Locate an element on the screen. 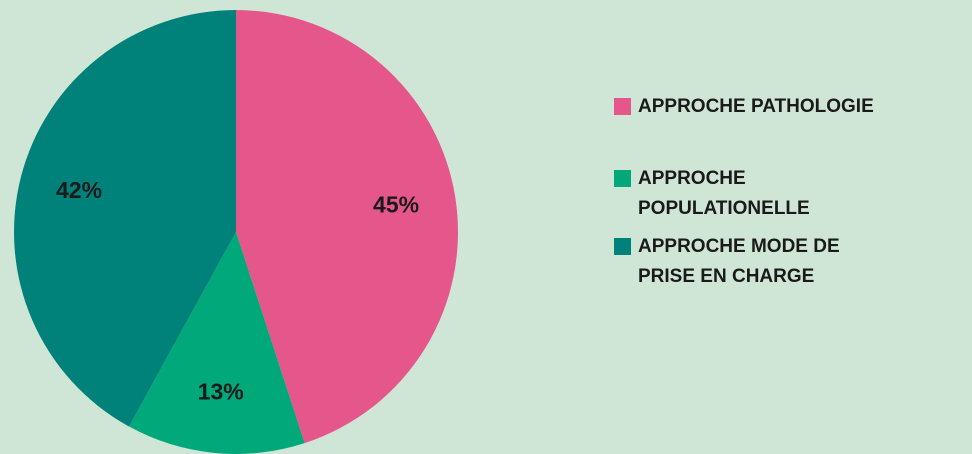 The width and height of the screenshot is (972, 454). legend-item: APPROCHE MODE DE PRISE EN CHARGE is located at coordinates (744, 262).